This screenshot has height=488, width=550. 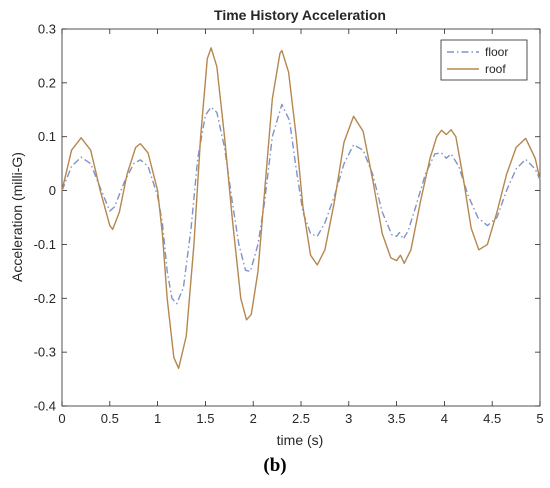 I want to click on y-tick-label: 0.1, so click(x=47, y=136).